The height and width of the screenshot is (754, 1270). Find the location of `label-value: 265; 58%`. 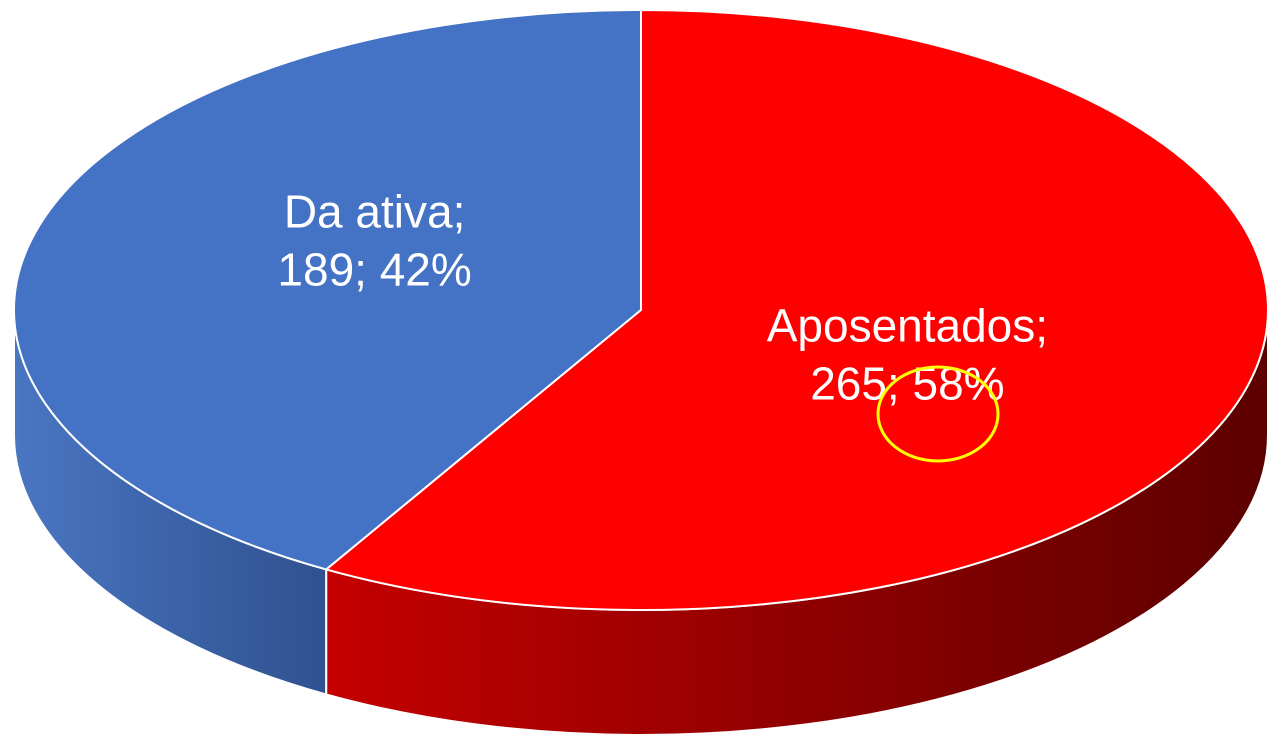

label-value: 265; 58% is located at coordinates (907, 383).